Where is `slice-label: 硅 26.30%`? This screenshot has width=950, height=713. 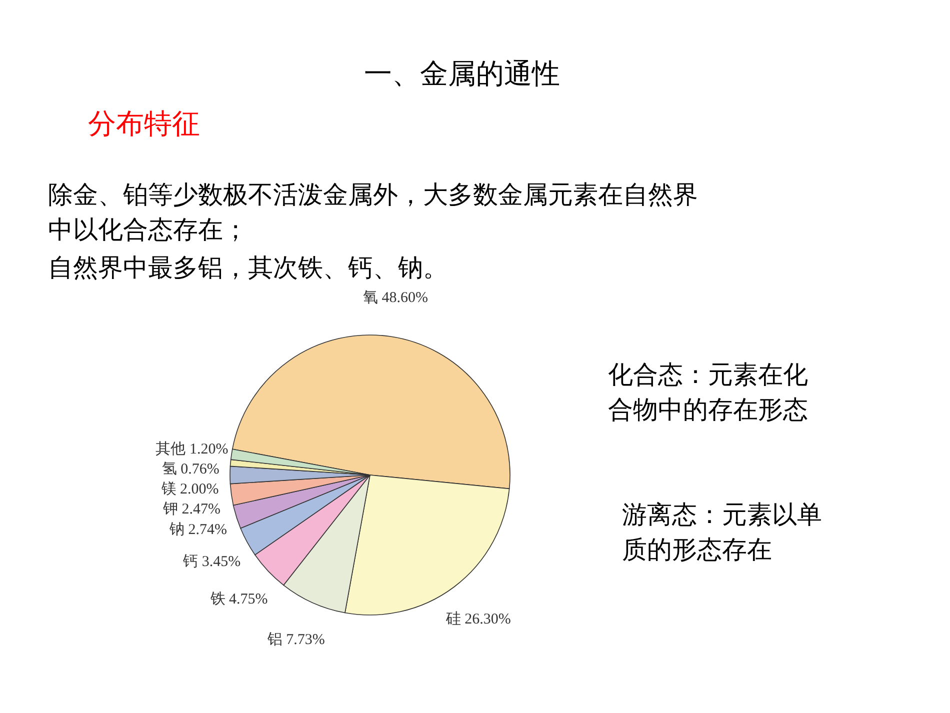
slice-label: 硅 26.30% is located at coordinates (477, 619).